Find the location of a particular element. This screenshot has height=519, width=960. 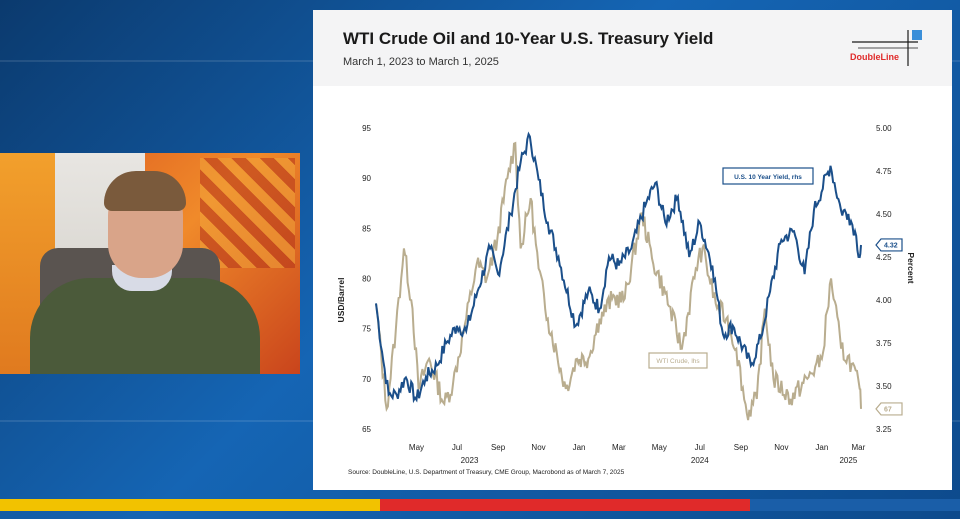

end-label-crude: 67 is located at coordinates (889, 409).